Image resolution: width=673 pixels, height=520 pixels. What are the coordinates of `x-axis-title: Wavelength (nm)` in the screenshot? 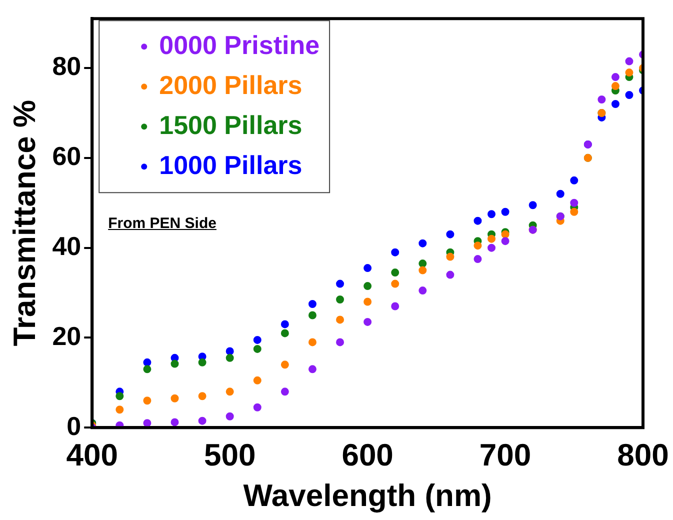 It's located at (367, 495).